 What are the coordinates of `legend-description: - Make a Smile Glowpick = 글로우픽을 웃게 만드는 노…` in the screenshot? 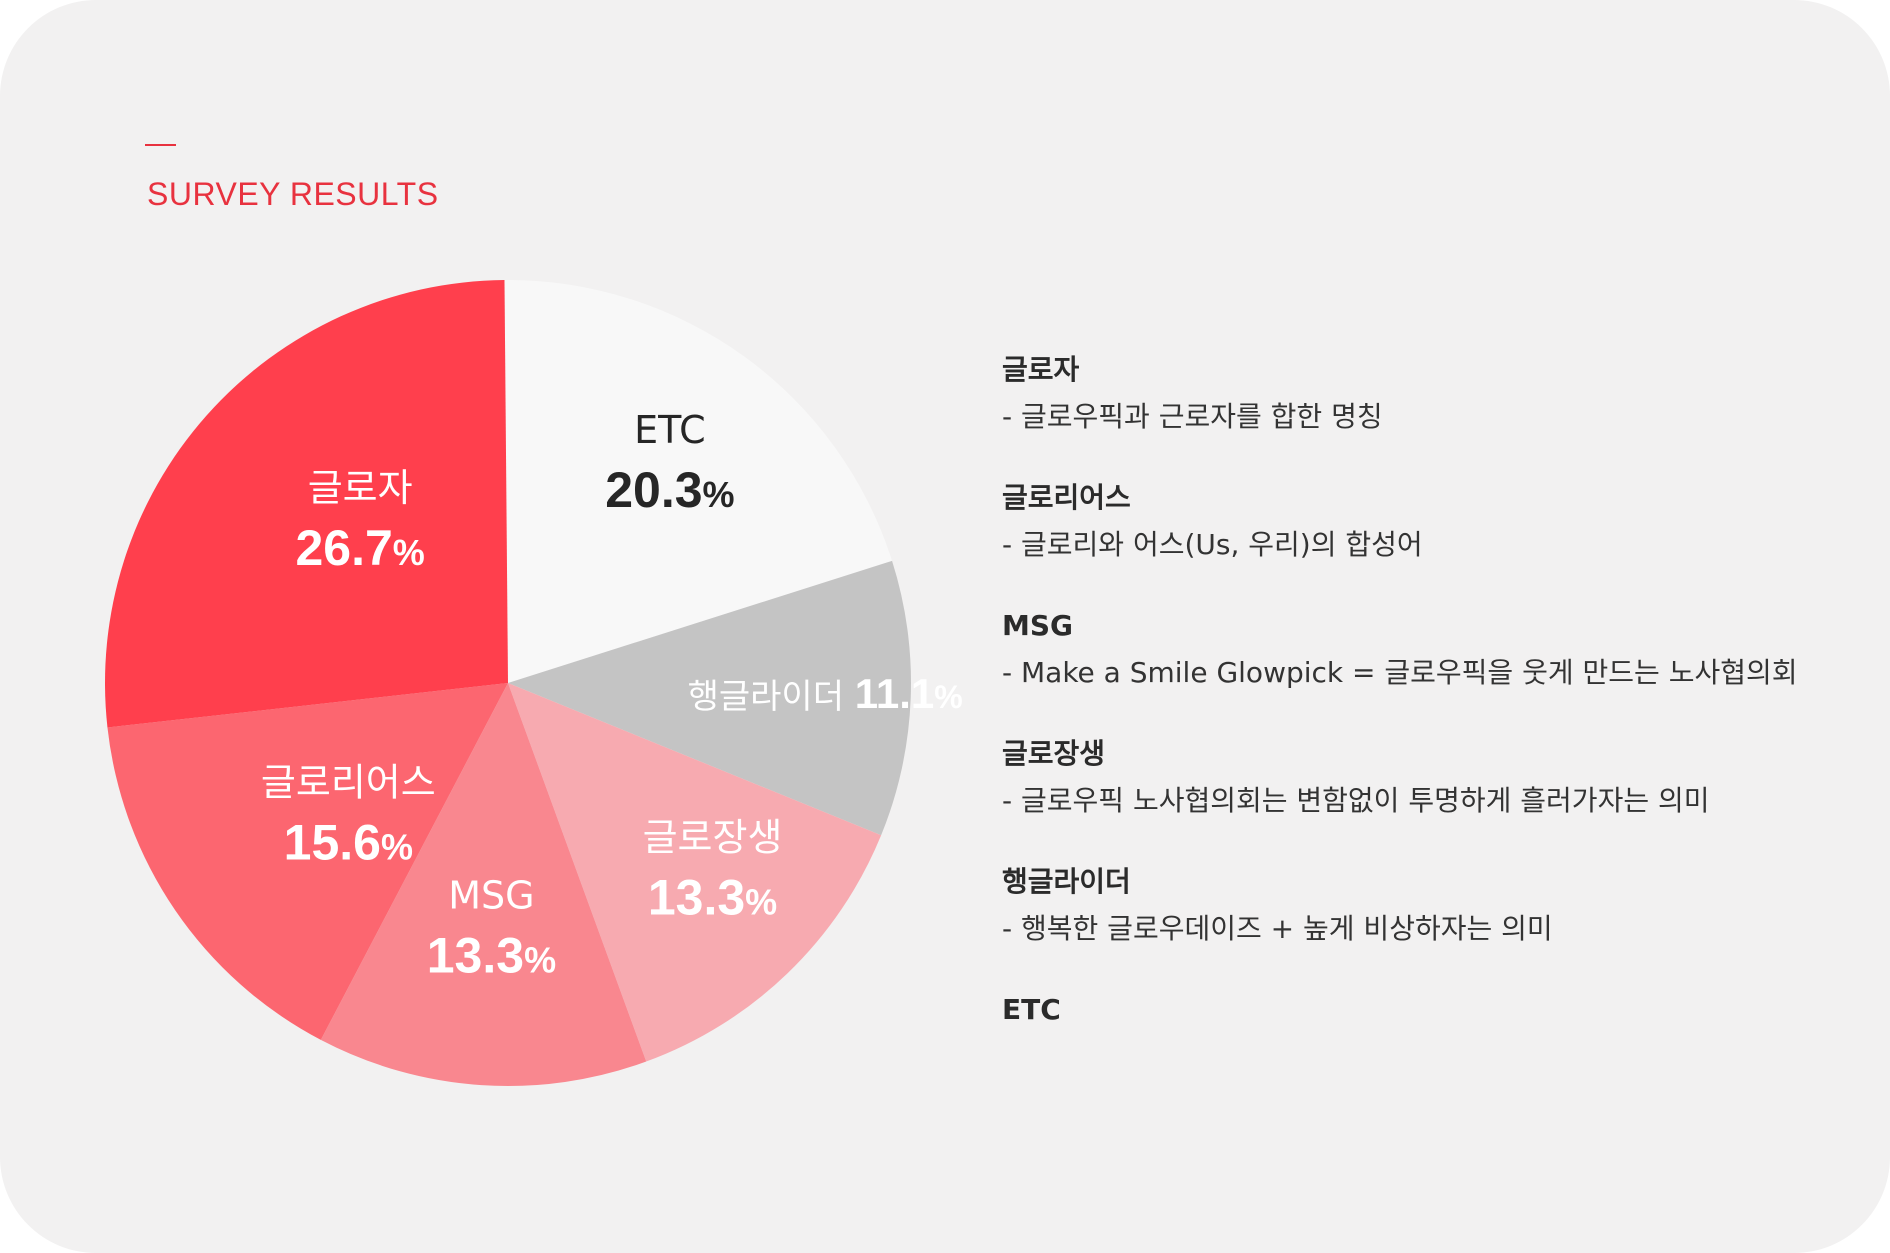 It's located at (1400, 672).